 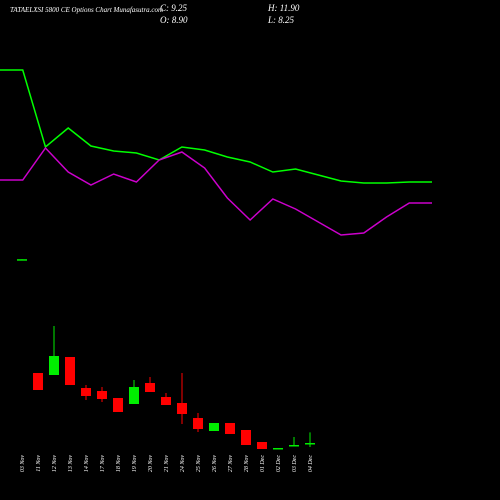 What do you see at coordinates (103, 464) in the screenshot?
I see `x-tick-label: 17 Nov` at bounding box center [103, 464].